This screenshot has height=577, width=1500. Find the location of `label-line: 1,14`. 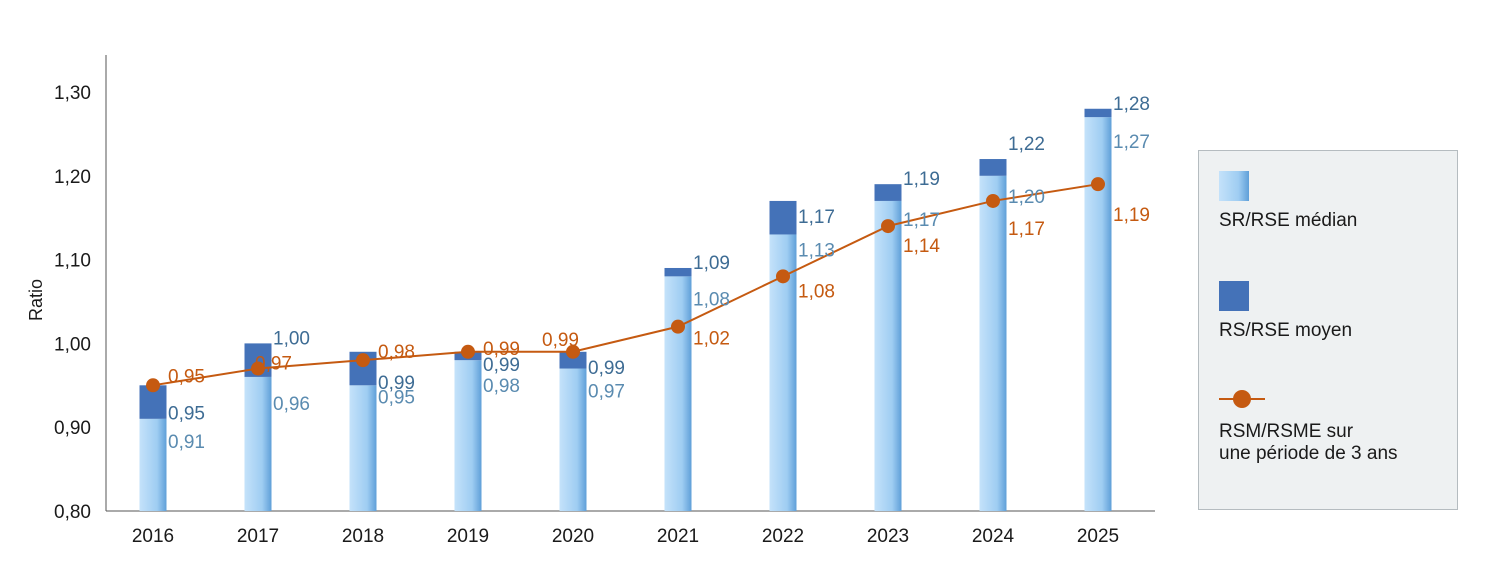

label-line: 1,14 is located at coordinates (921, 246).